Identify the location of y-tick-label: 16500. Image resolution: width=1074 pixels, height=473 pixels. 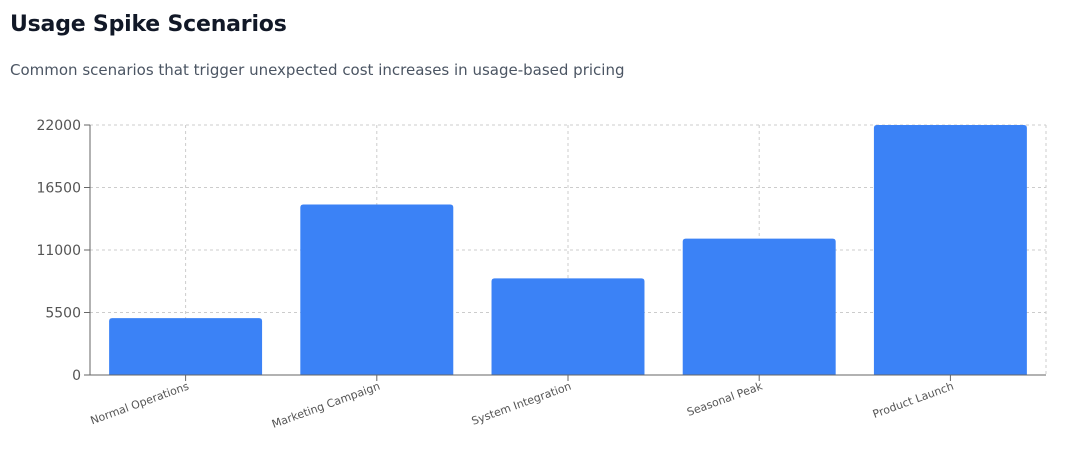
(58, 189).